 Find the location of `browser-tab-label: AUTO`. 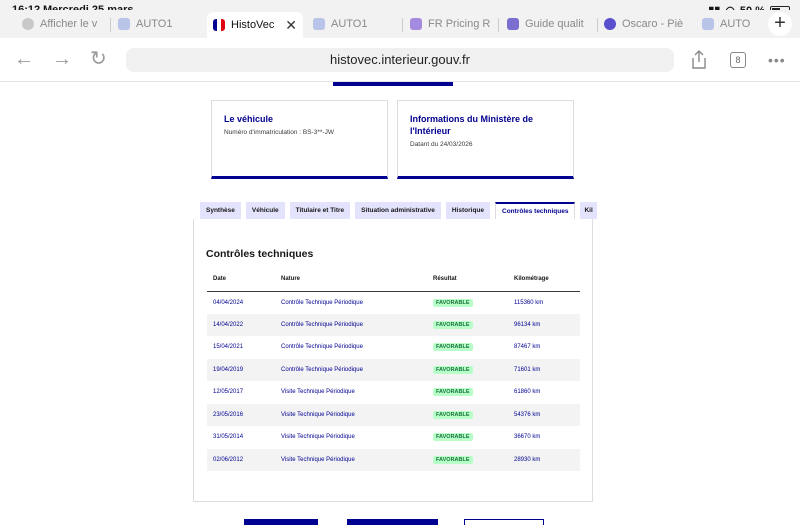

browser-tab-label: AUTO is located at coordinates (735, 24).